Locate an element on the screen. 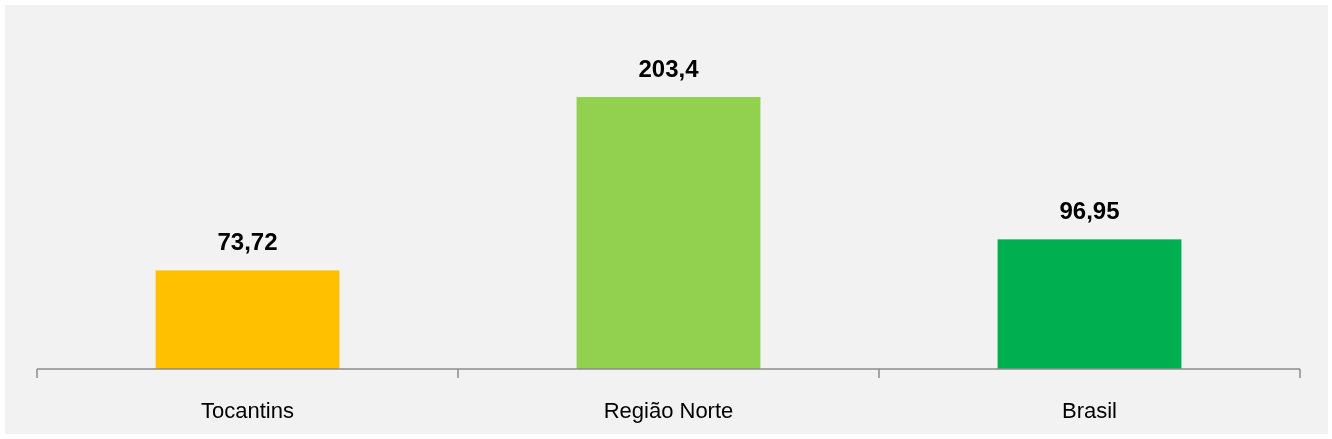  data-label: 203,4 is located at coordinates (669, 68).